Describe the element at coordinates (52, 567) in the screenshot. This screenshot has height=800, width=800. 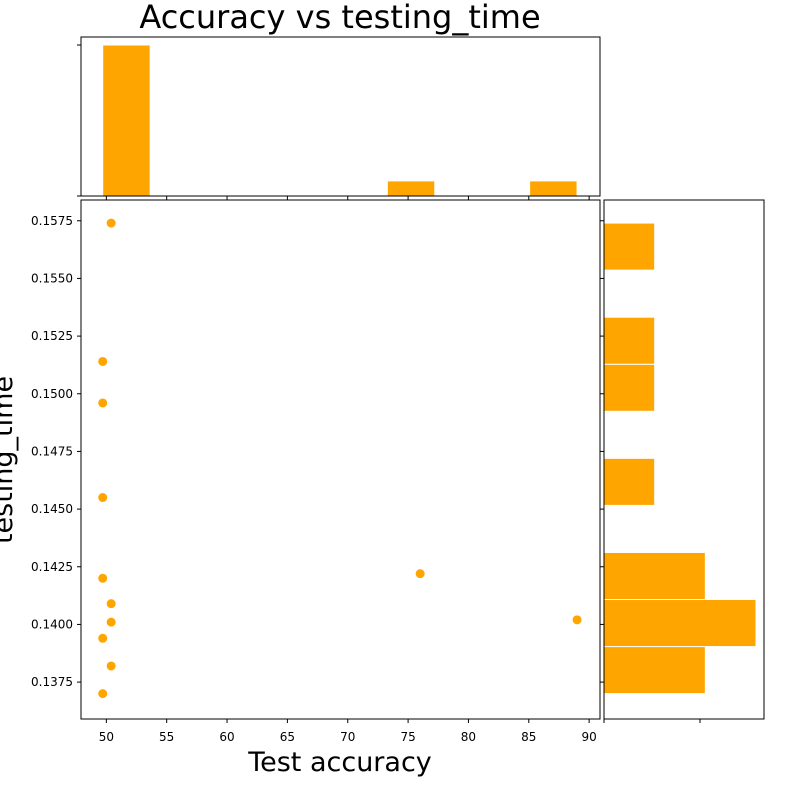
I see `y-tick-label: 0.1425` at that location.